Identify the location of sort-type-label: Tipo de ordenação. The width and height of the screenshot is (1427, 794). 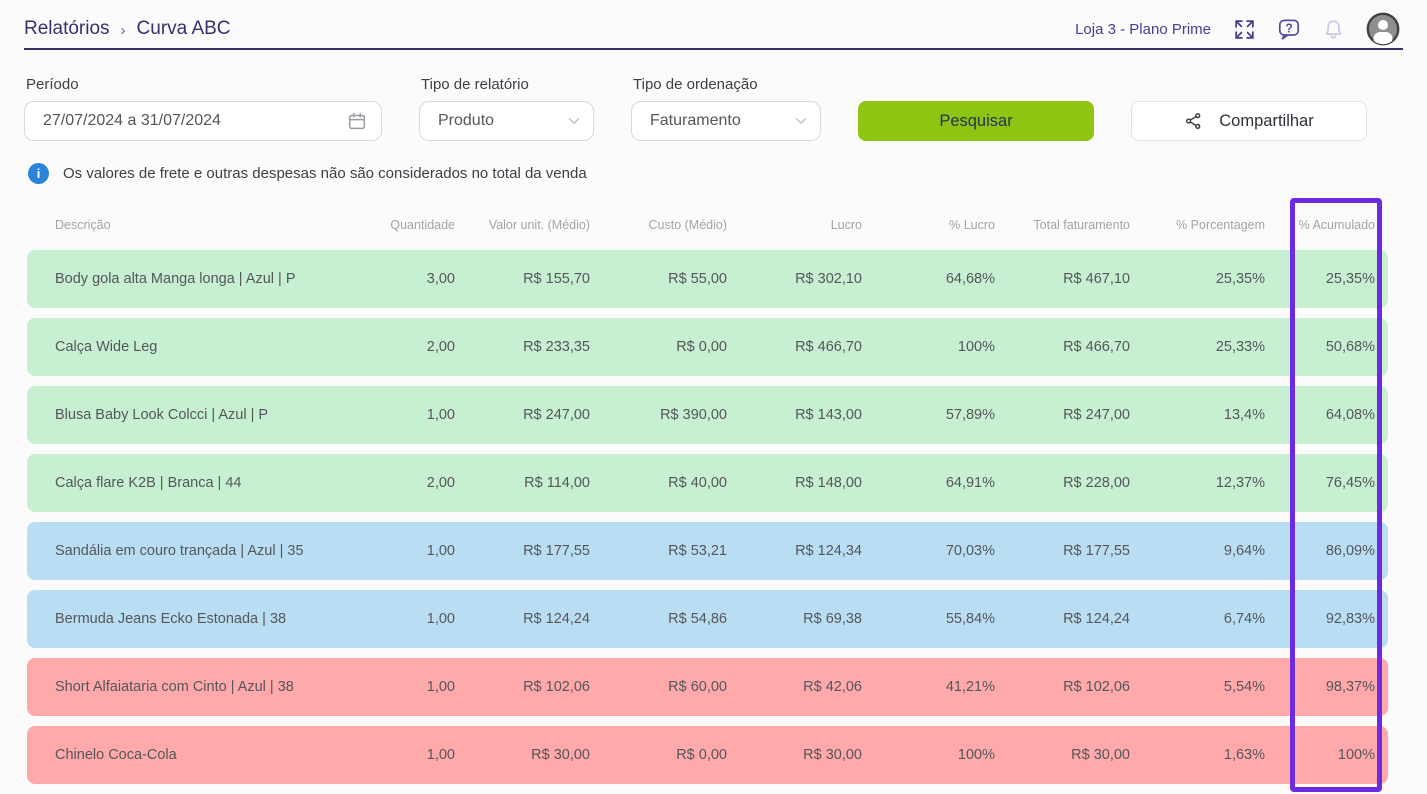
(695, 84).